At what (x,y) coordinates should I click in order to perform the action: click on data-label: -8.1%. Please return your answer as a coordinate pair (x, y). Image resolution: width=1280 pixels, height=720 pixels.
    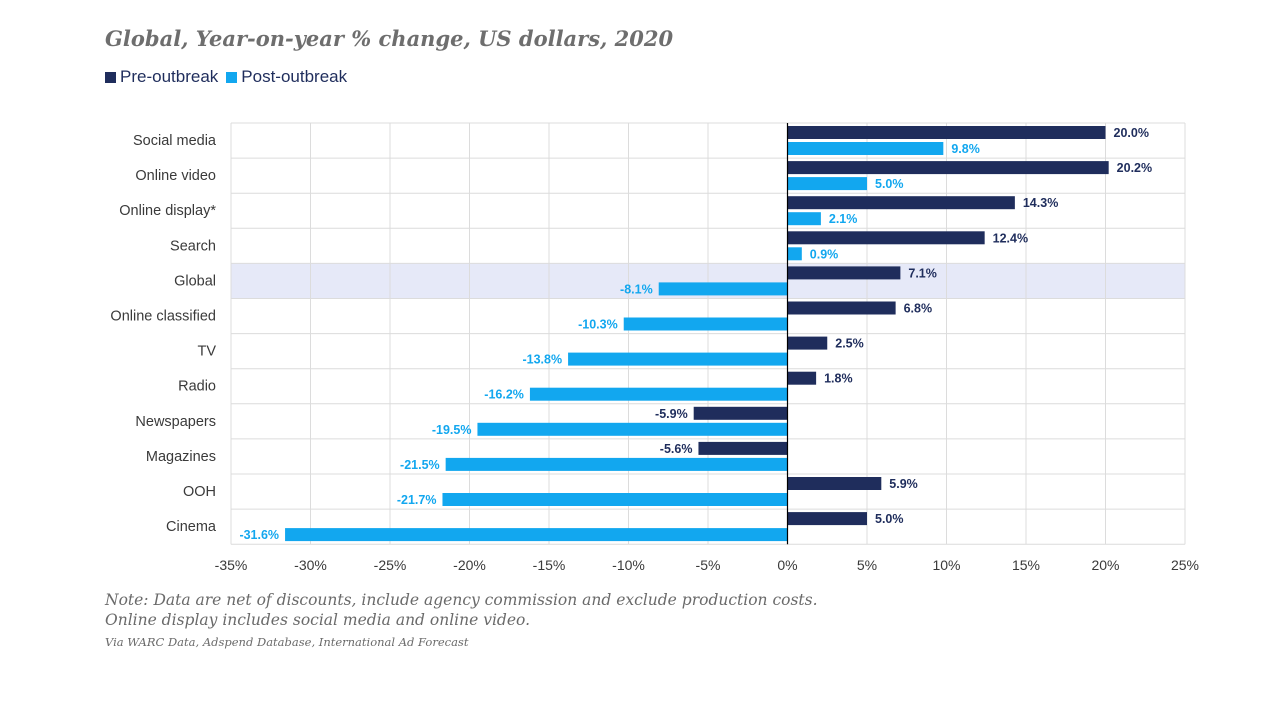
    Looking at the image, I should click on (636, 289).